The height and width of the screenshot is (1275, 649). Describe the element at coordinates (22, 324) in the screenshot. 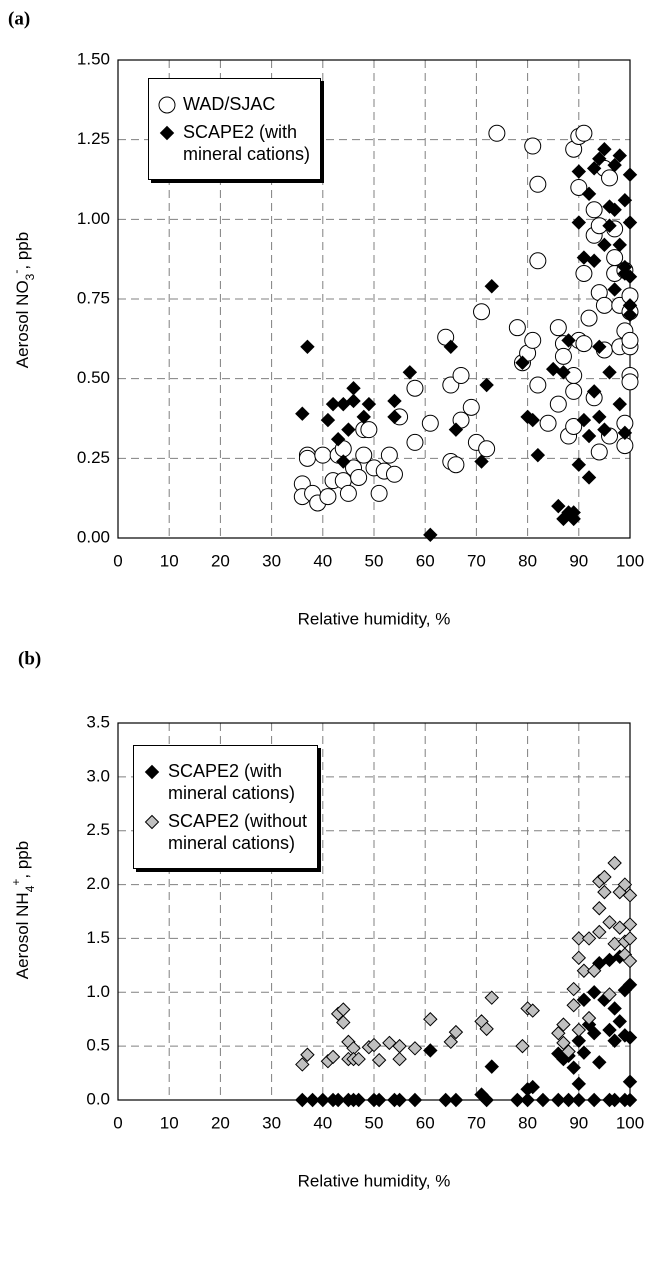

I see `y-axis-label-part: Aerosol NO` at that location.